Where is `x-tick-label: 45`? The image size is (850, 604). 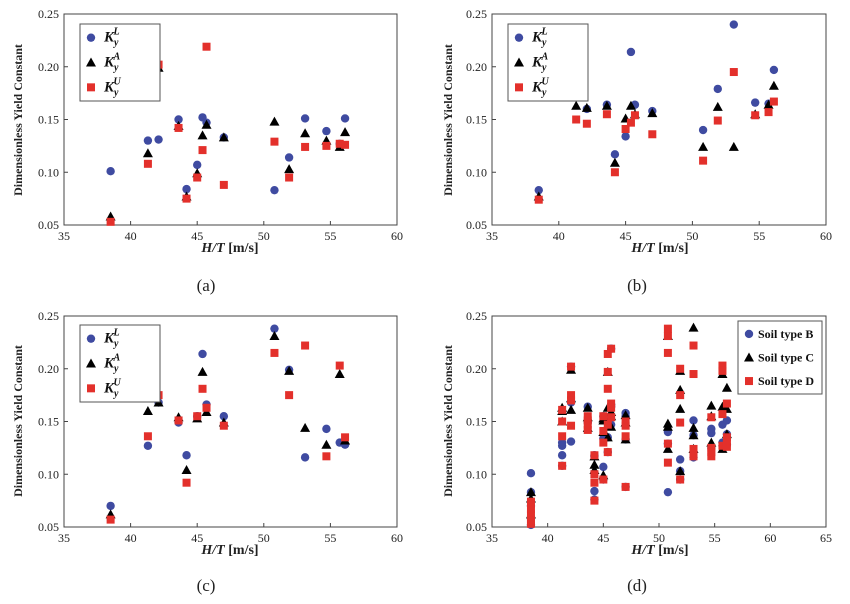 x-tick-label: 45 is located at coordinates (197, 236).